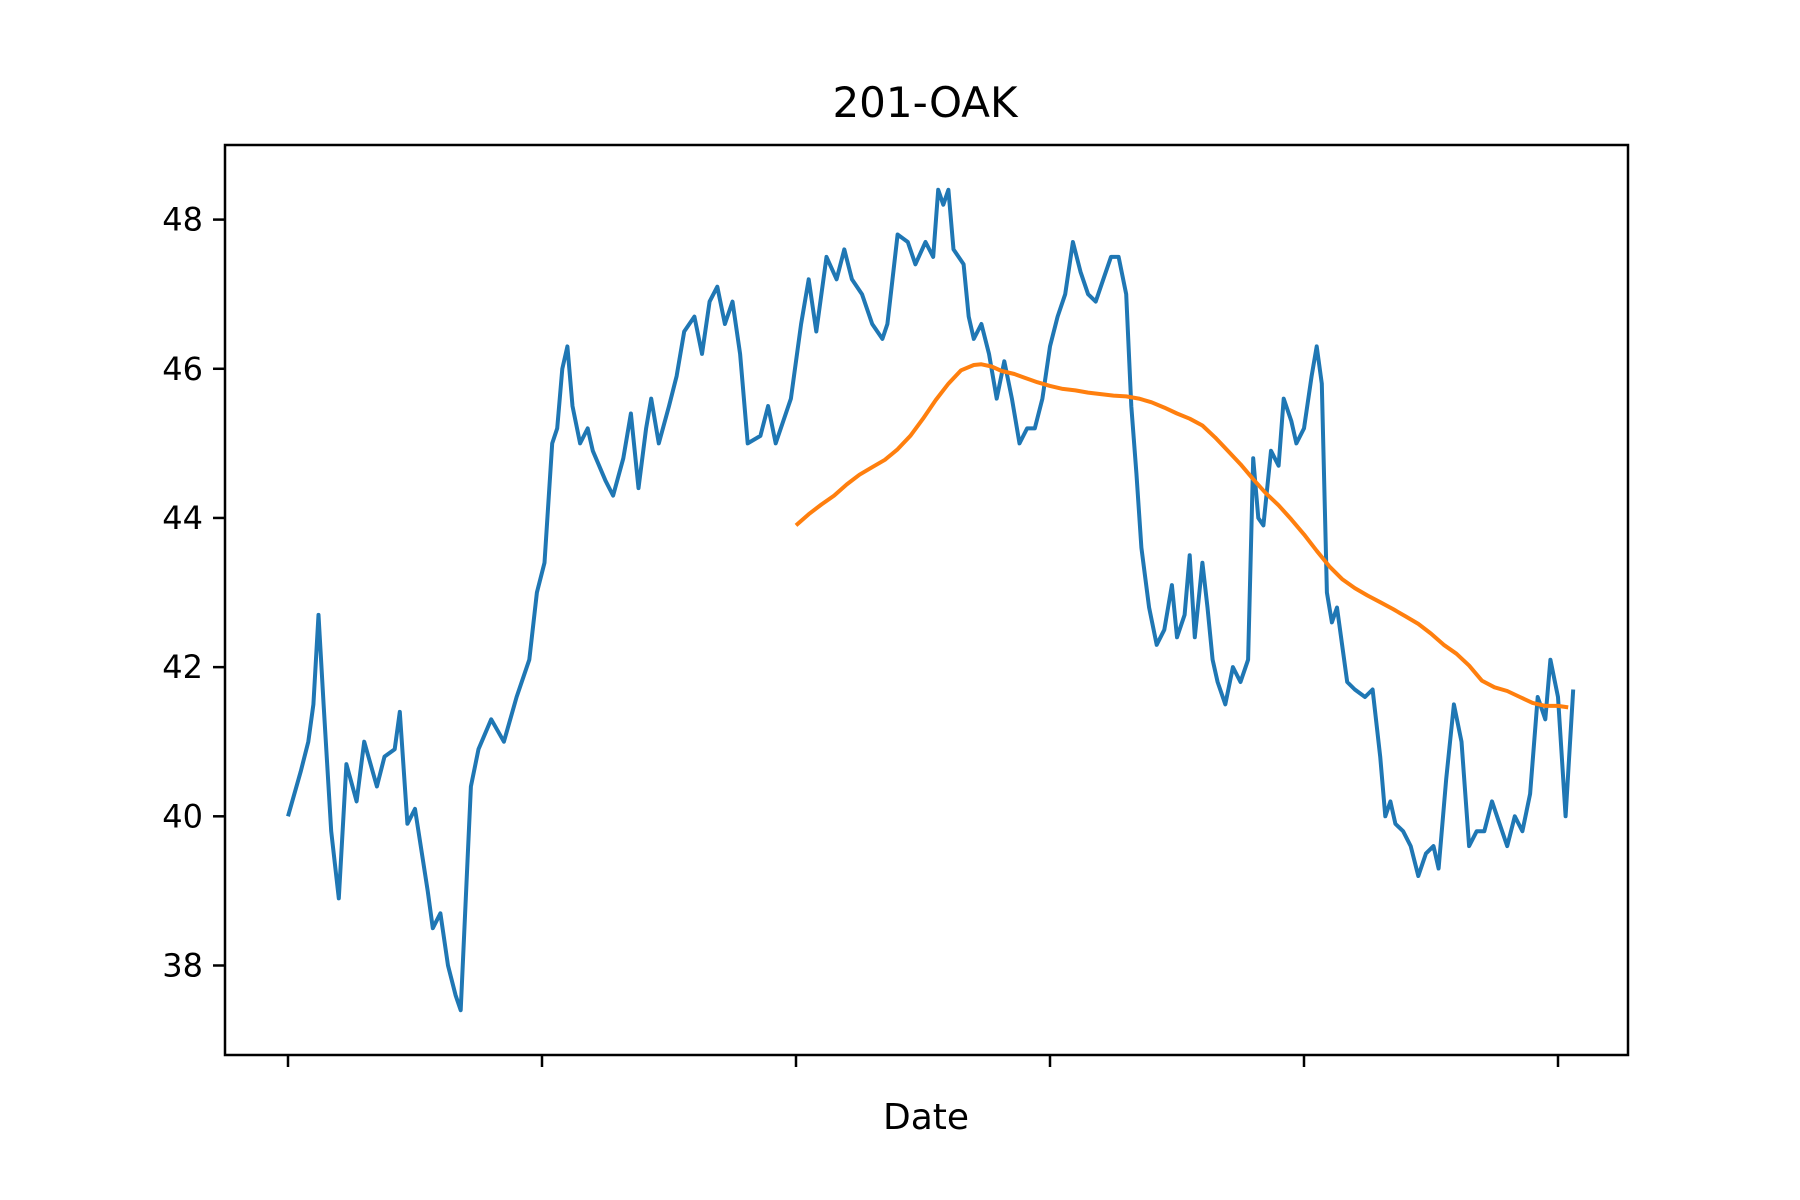  I want to click on y-tick-label: 44, so click(182, 518).